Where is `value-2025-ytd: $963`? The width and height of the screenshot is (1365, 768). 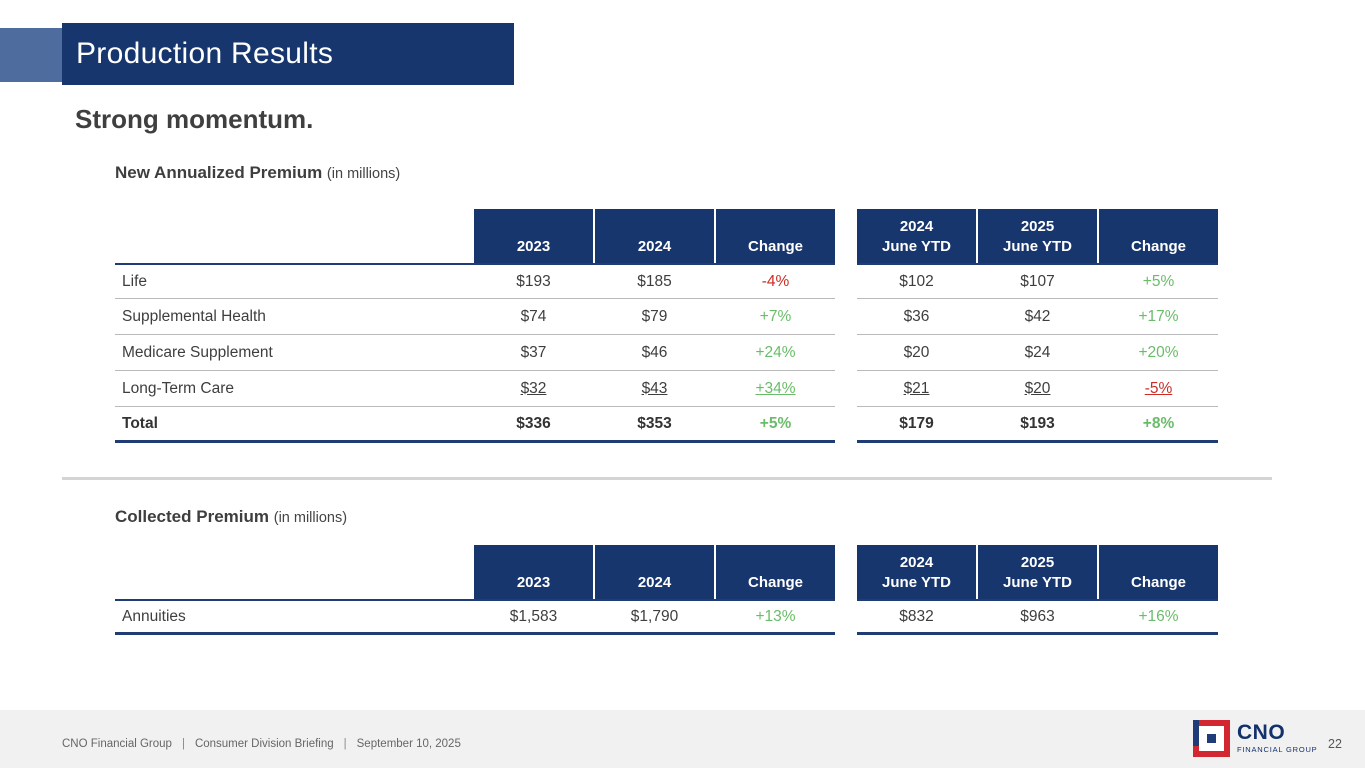 value-2025-ytd: $963 is located at coordinates (1037, 616).